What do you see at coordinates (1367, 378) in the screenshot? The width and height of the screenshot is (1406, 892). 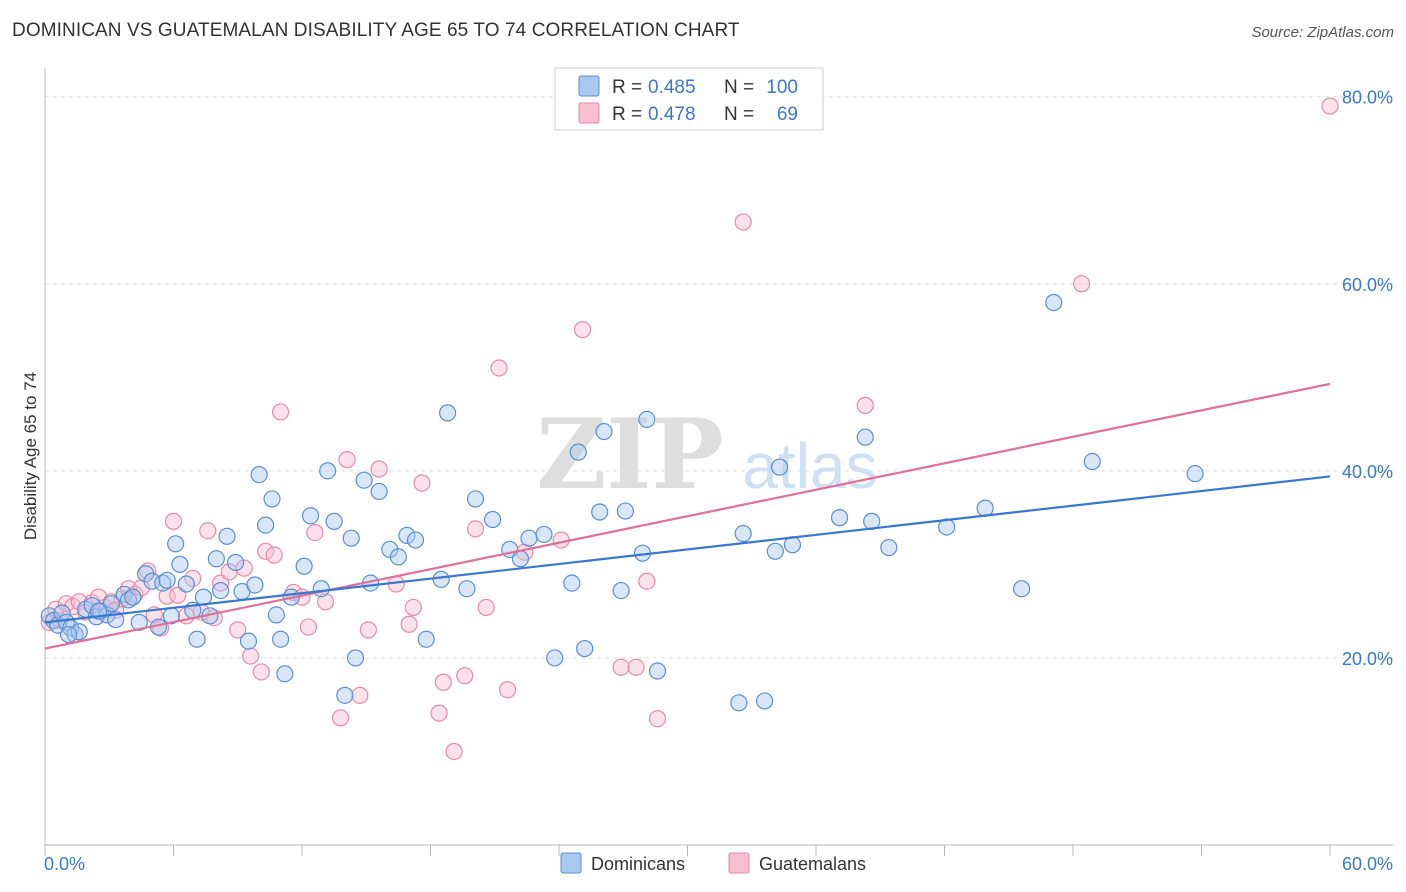 I see `y-tick-labels: 20.0% 40.0% 60.0% 80.0%` at bounding box center [1367, 378].